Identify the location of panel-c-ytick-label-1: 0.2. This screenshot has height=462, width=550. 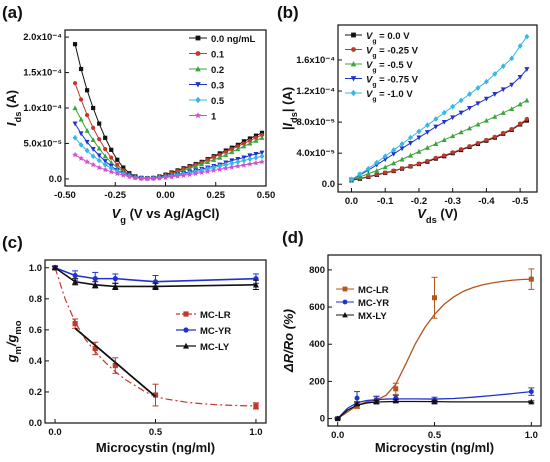
(35, 392).